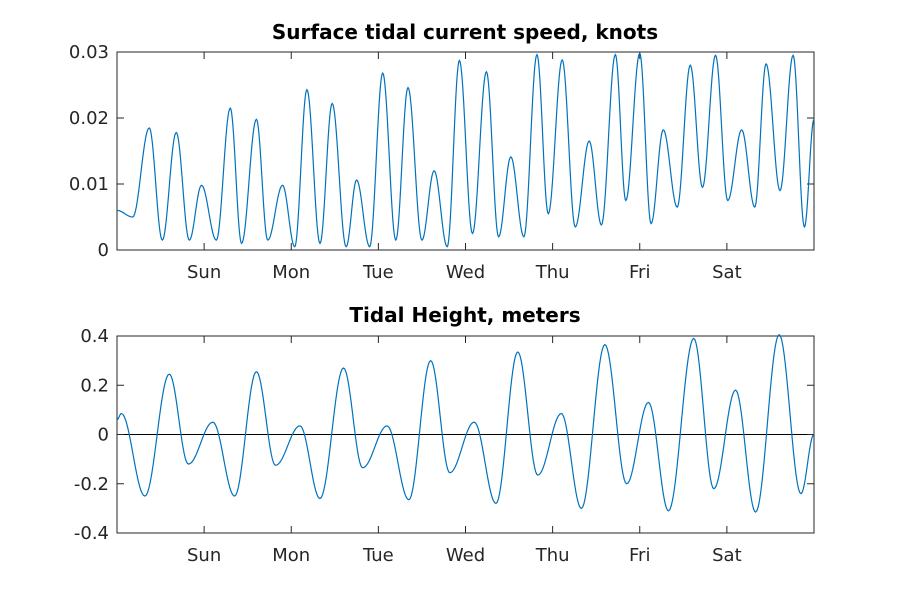 The width and height of the screenshot is (900, 600). Describe the element at coordinates (89, 184) in the screenshot. I see `y-tick-label: 0.01` at that location.